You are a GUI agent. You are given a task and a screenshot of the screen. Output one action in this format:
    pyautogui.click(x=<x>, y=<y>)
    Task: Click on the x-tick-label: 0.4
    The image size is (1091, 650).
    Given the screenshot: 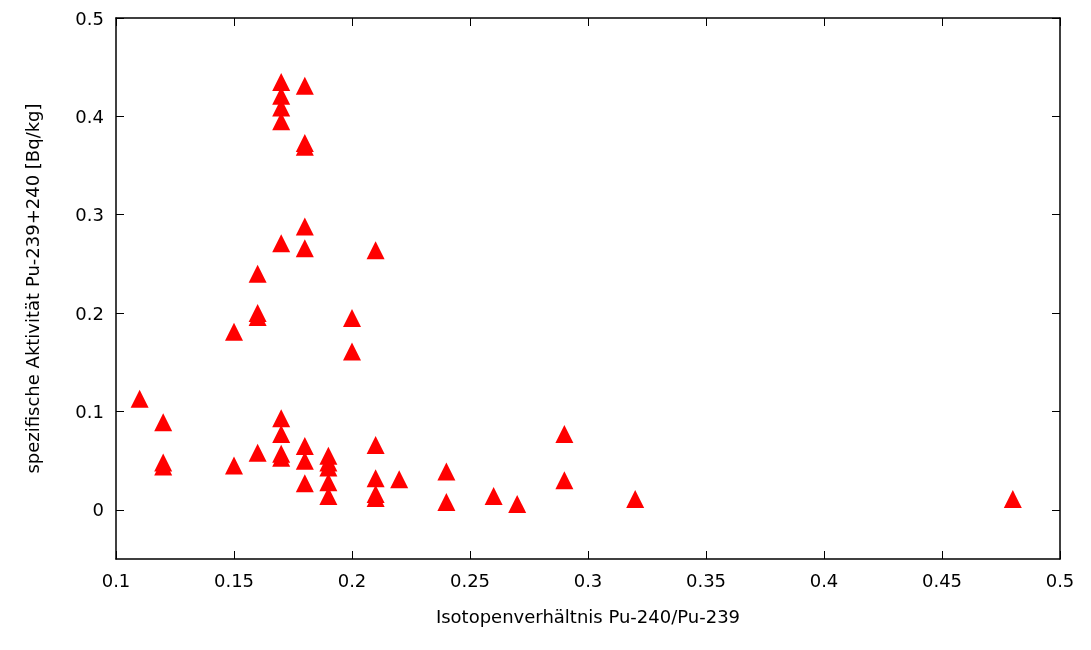 What is the action you would take?
    pyautogui.click(x=824, y=580)
    